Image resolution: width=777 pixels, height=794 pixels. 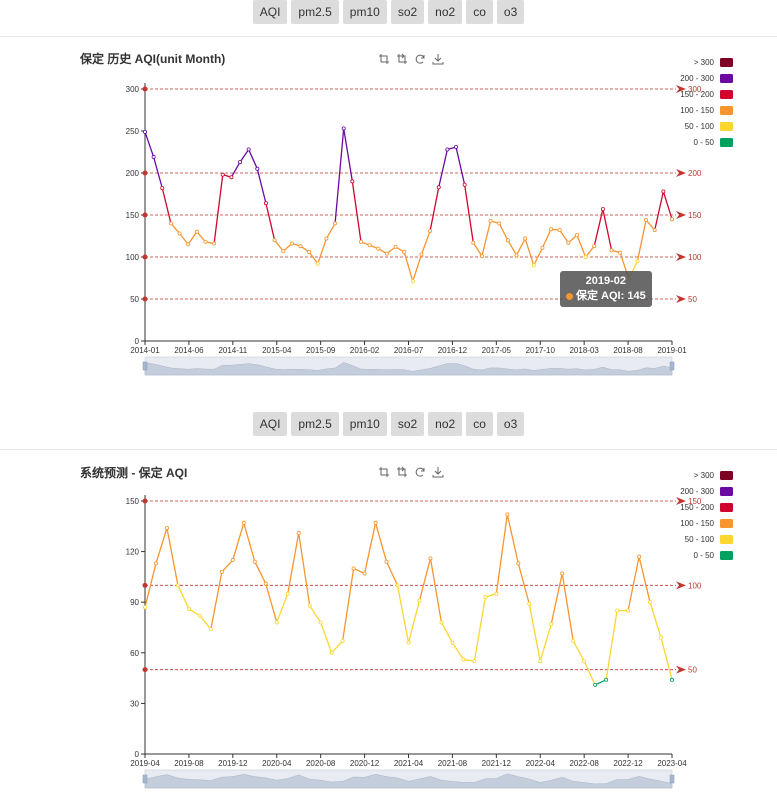 What do you see at coordinates (365, 424) in the screenshot?
I see `tab-pm10: pm10` at bounding box center [365, 424].